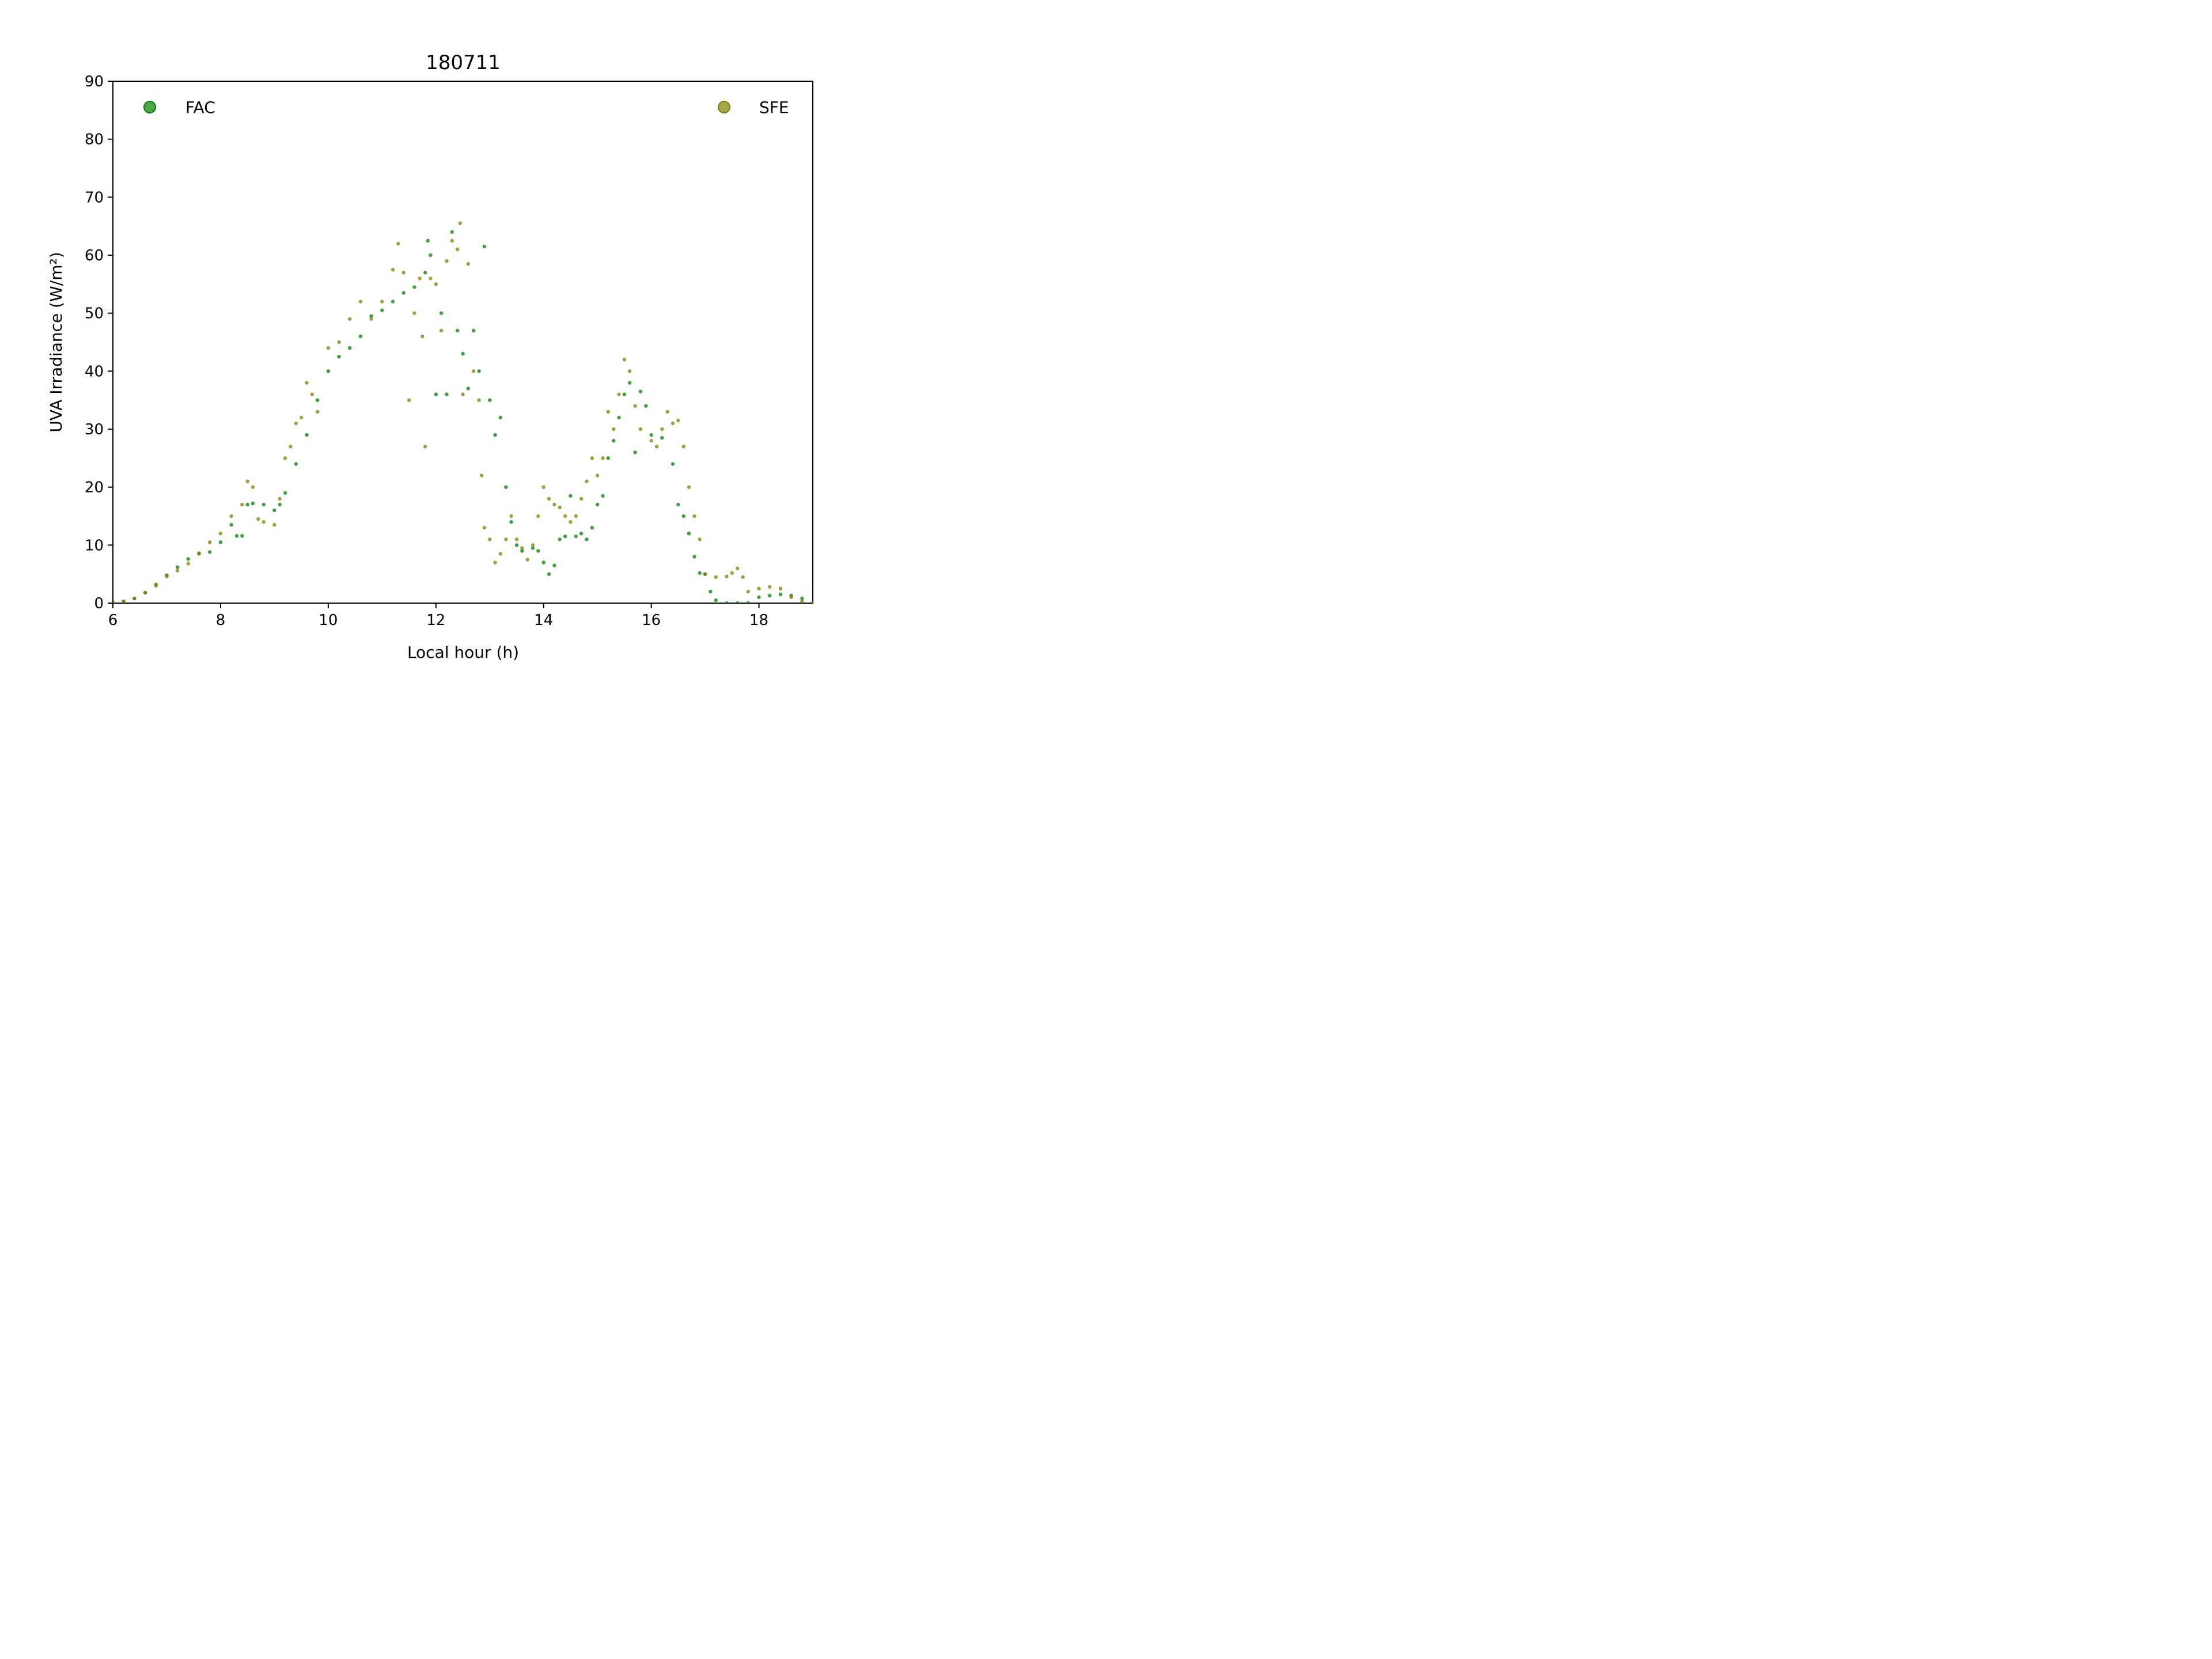 The height and width of the screenshot is (1659, 2212). I want to click on series-sfe, so click(463, 412).